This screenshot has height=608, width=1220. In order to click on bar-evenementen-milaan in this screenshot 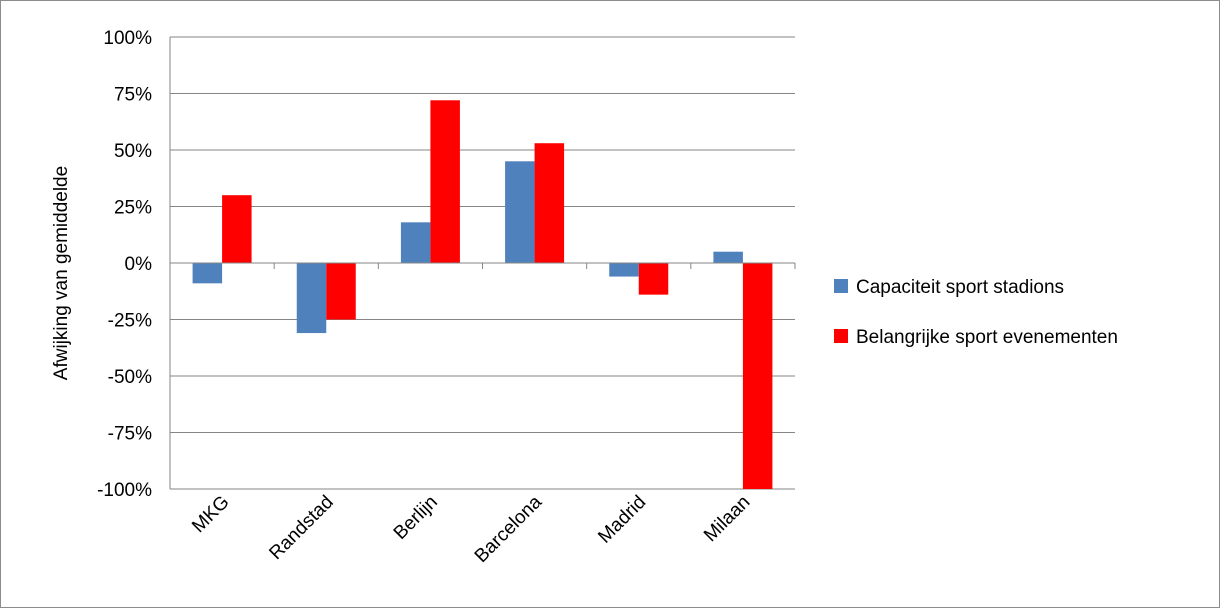, I will do `click(757, 376)`.